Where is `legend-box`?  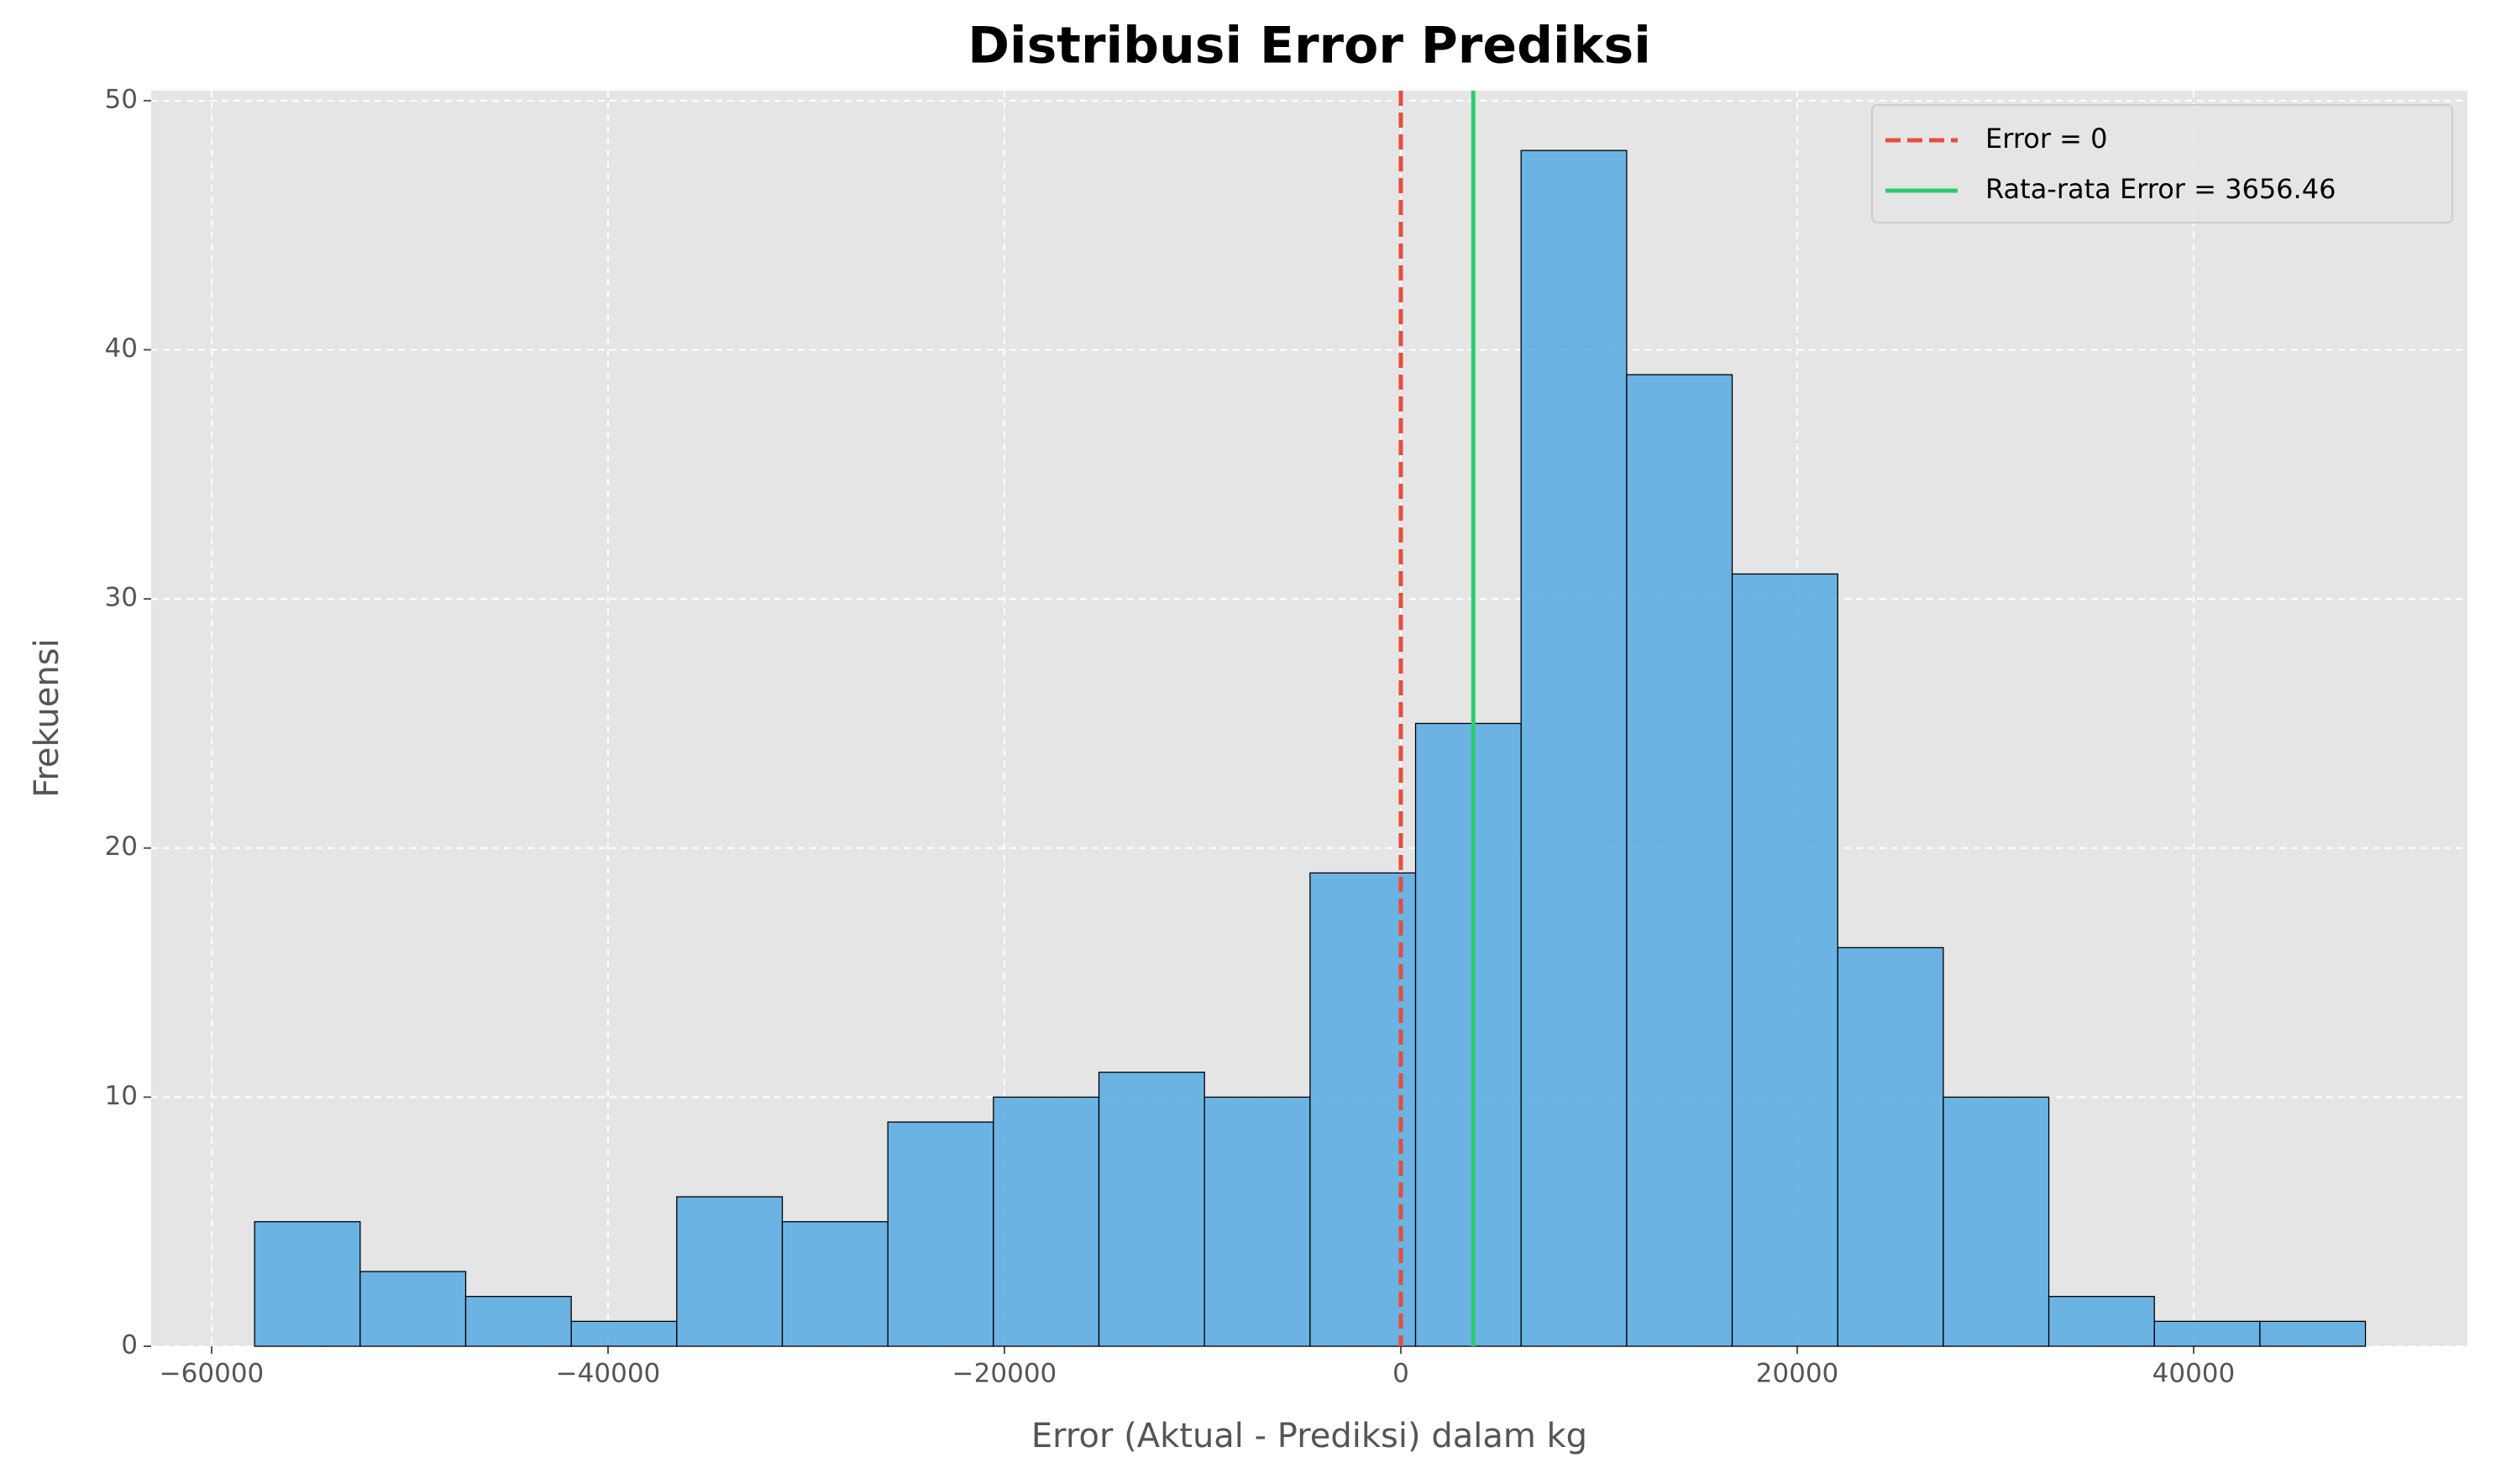
legend-box is located at coordinates (2162, 163).